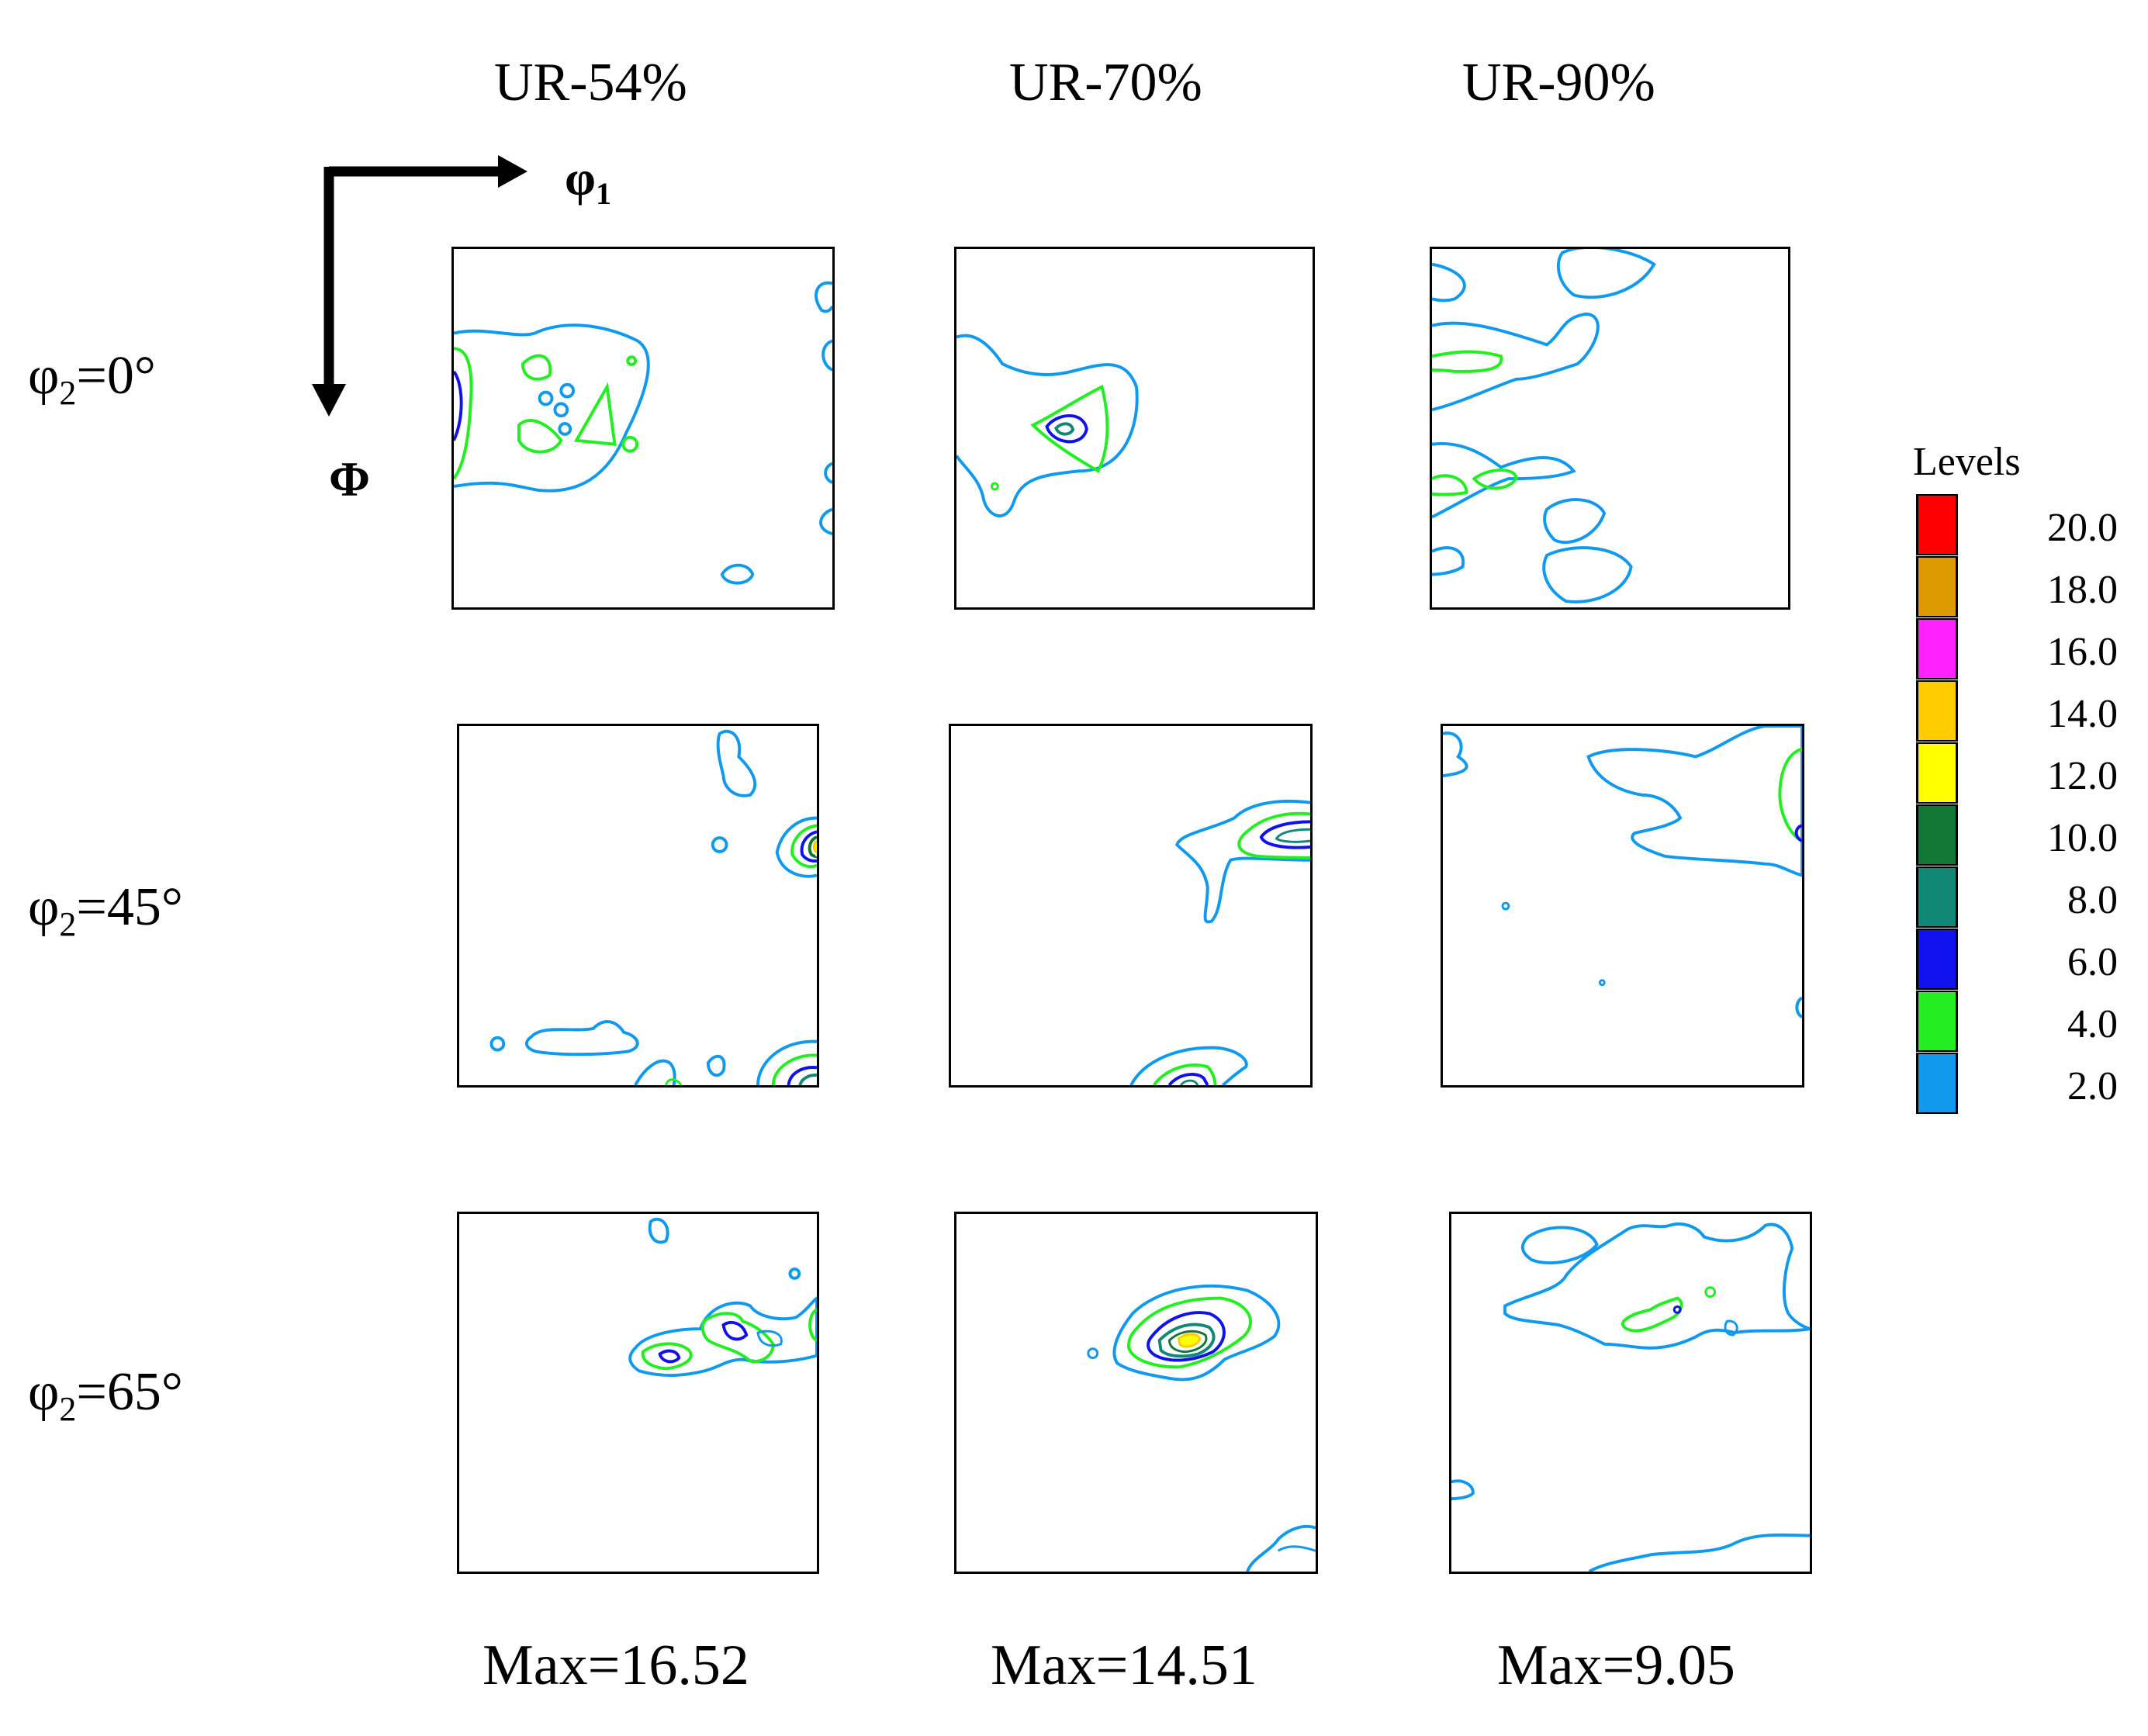 Image resolution: width=2148 pixels, height=1736 pixels. I want to click on legend-level-label: 6.0, so click(2092, 962).